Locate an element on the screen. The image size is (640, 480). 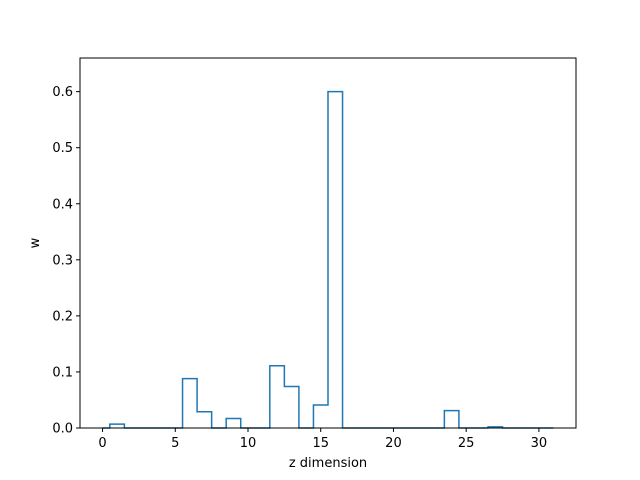
x-axis-ticks: 0 5 10 15 20 25 30 is located at coordinates (322, 439).